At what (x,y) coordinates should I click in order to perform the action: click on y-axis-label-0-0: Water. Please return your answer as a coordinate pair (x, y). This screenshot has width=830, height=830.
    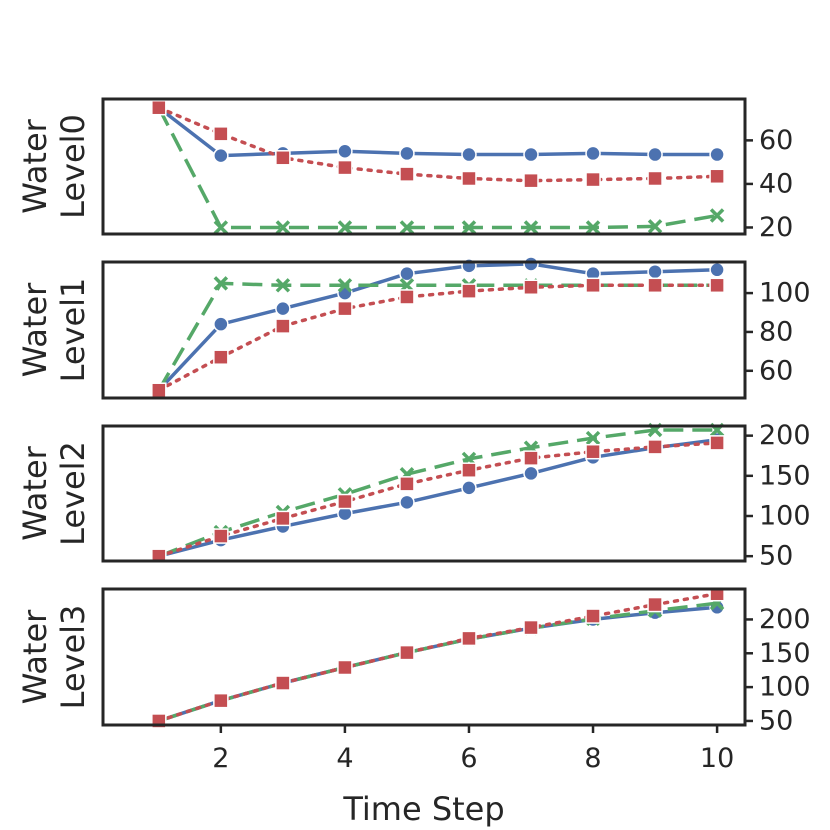
    Looking at the image, I should click on (35, 165).